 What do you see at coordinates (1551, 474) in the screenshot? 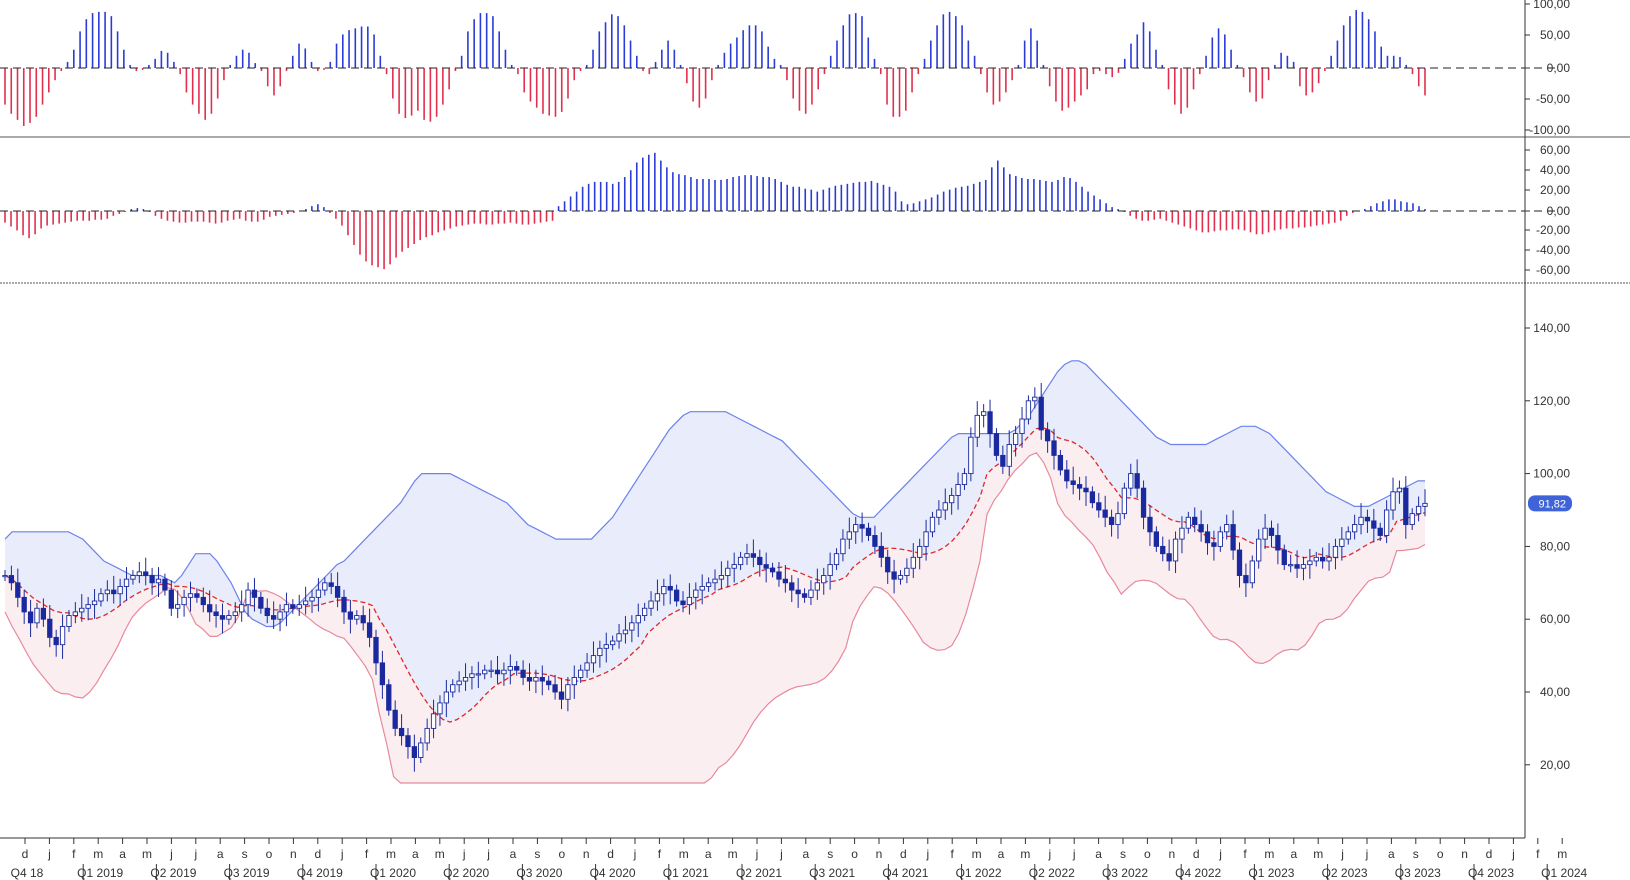
I see `y-tick-label: 100,00` at bounding box center [1551, 474].